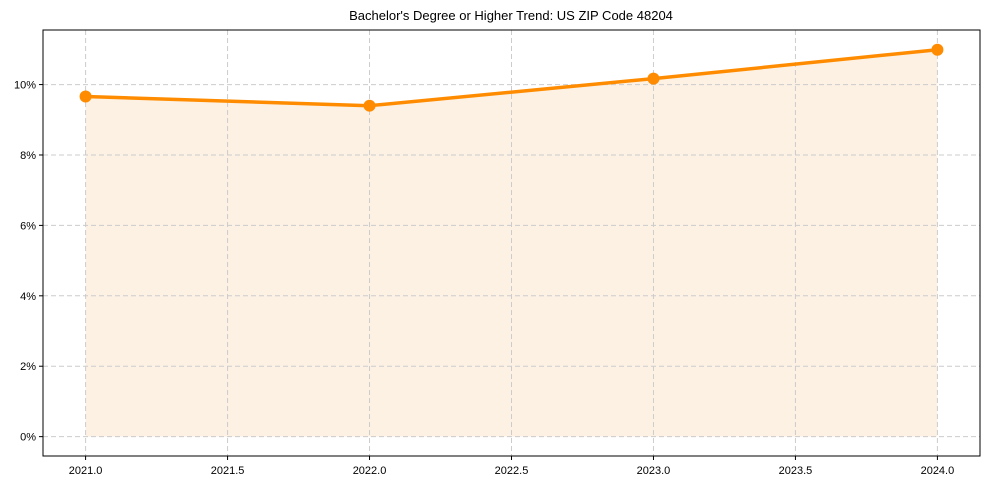 This screenshot has width=989, height=490. Describe the element at coordinates (28, 438) in the screenshot. I see `y-tick-label: 0%` at that location.